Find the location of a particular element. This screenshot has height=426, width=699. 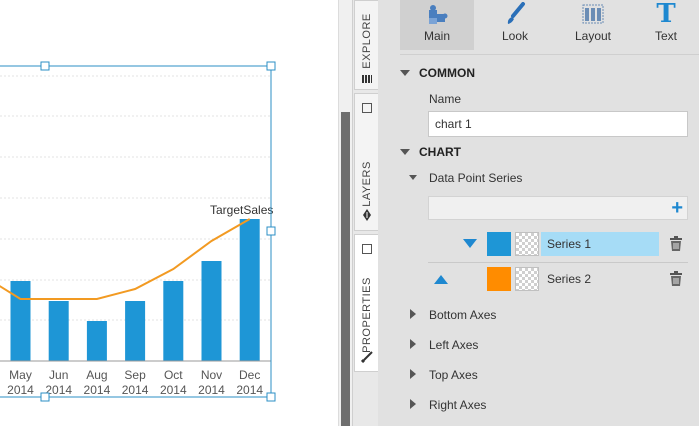

layout-grid-icon is located at coordinates (593, 14).